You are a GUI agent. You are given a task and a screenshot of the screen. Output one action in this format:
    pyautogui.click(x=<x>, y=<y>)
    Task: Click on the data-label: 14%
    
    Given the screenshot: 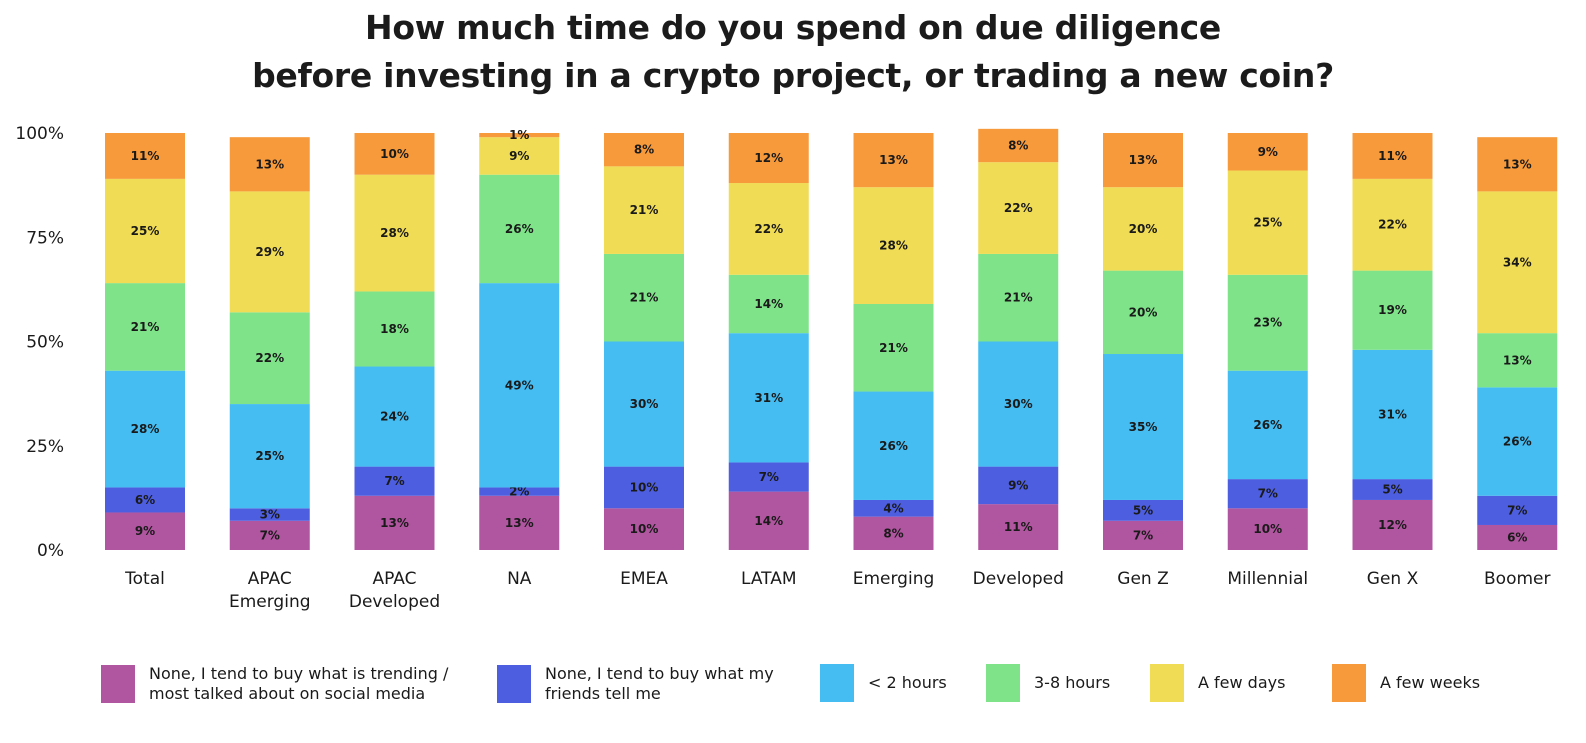 What is the action you would take?
    pyautogui.click(x=768, y=521)
    